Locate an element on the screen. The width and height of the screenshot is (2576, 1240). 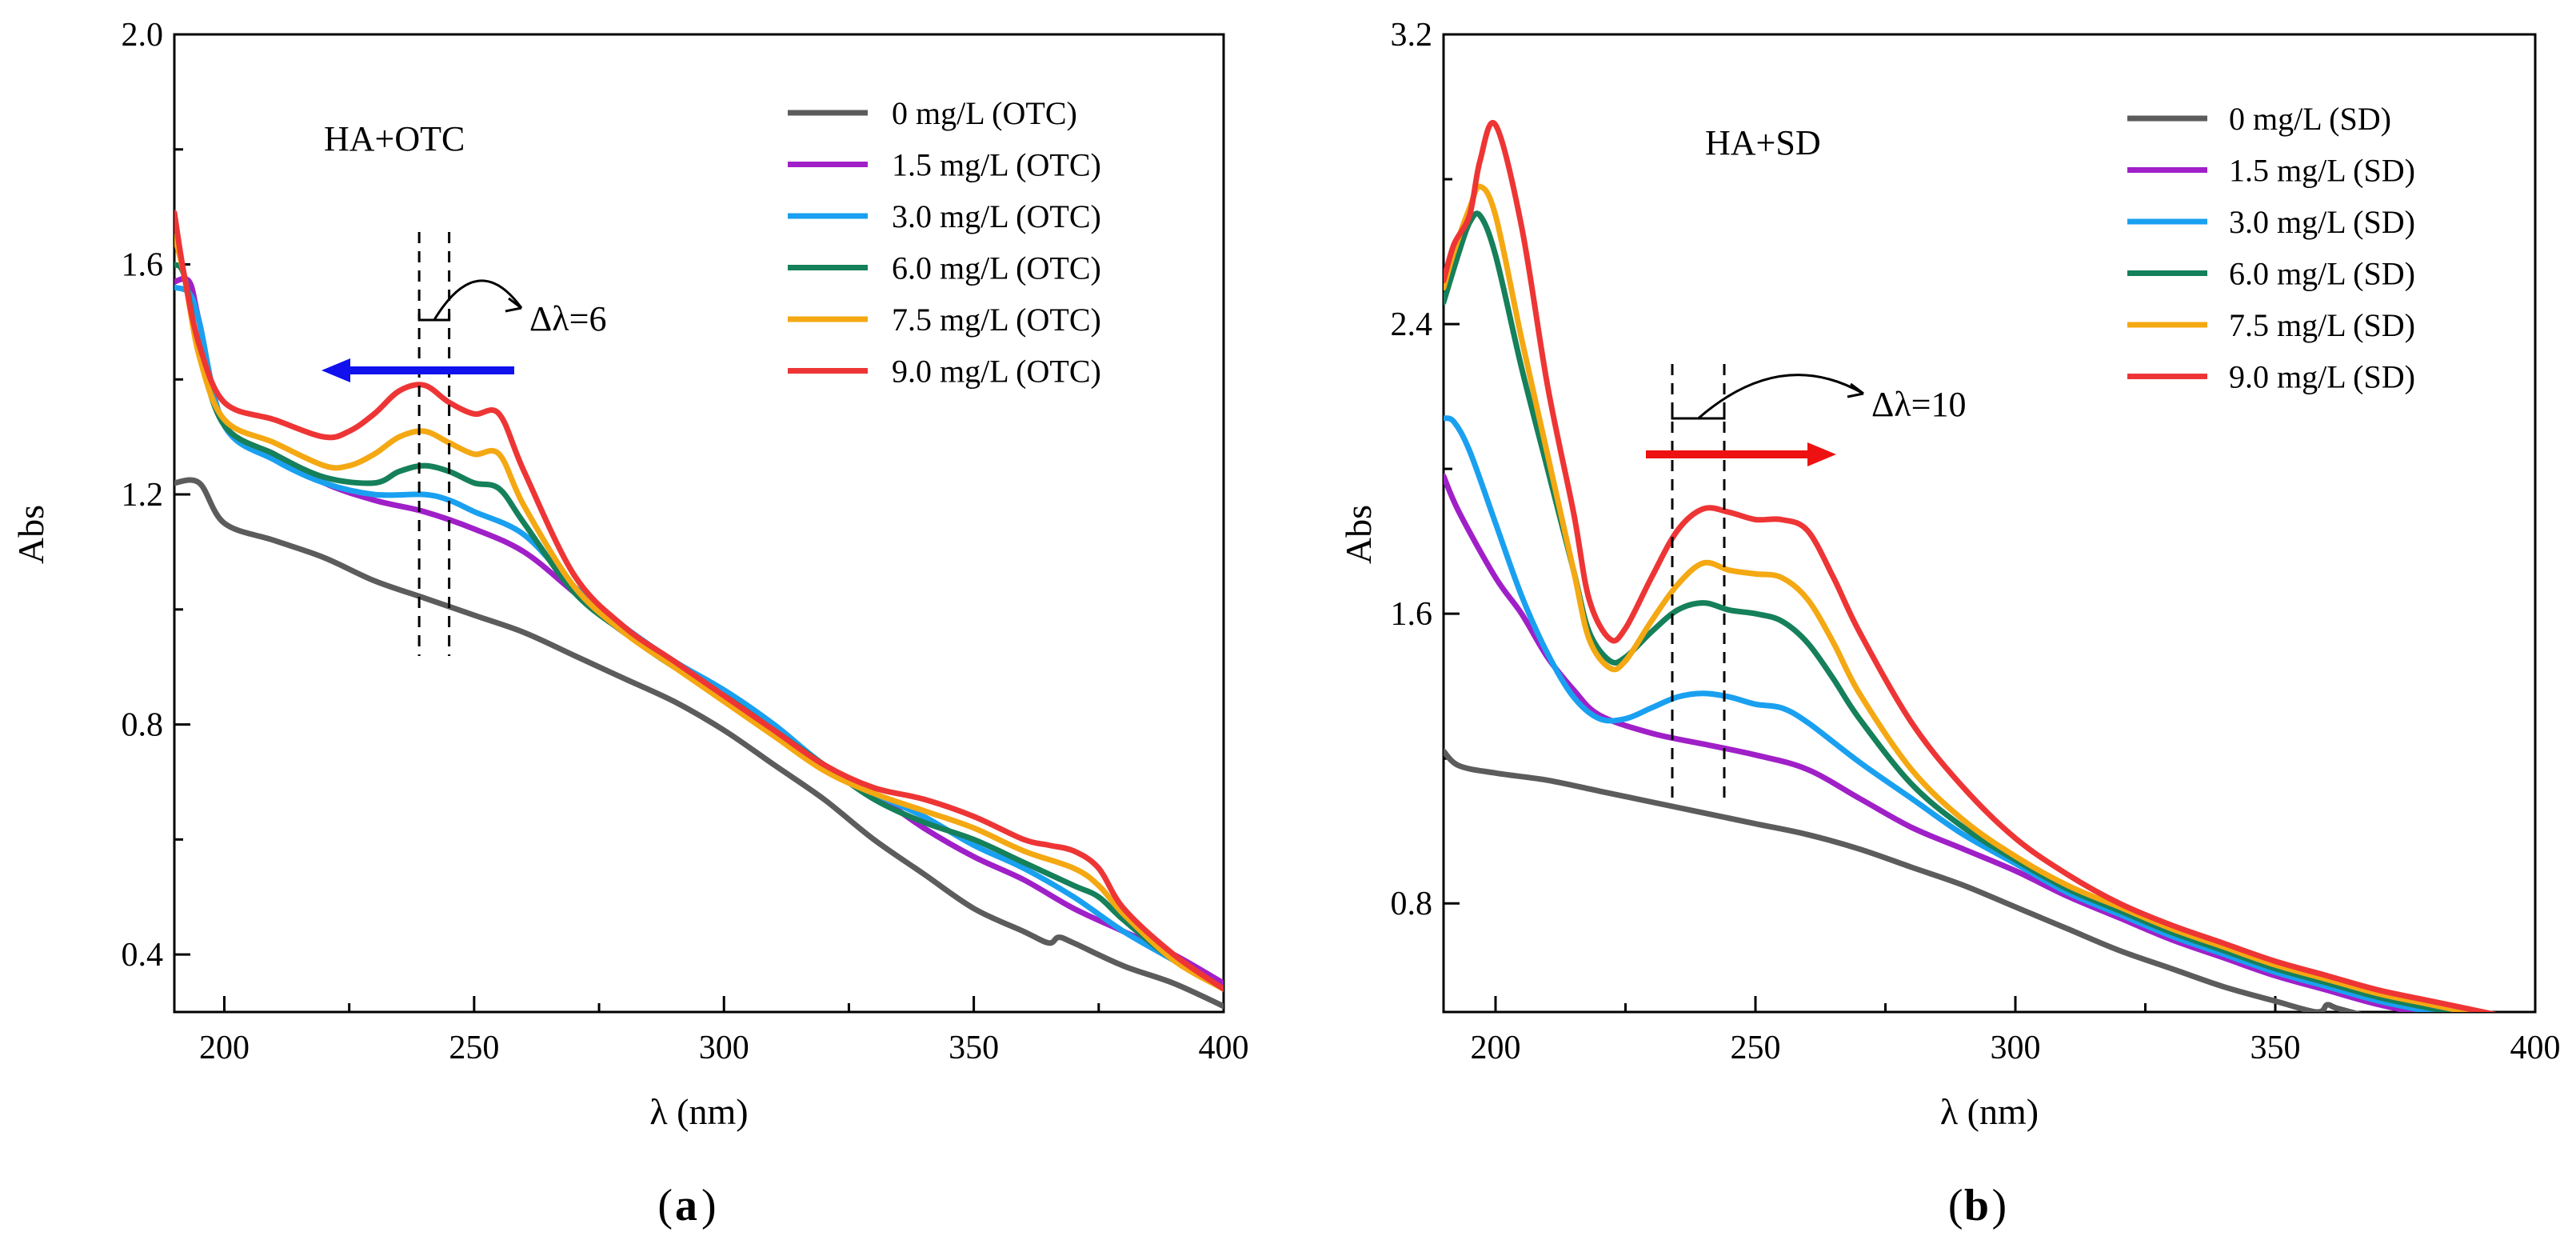
y-tick-label: 1.2 is located at coordinates (143, 495).